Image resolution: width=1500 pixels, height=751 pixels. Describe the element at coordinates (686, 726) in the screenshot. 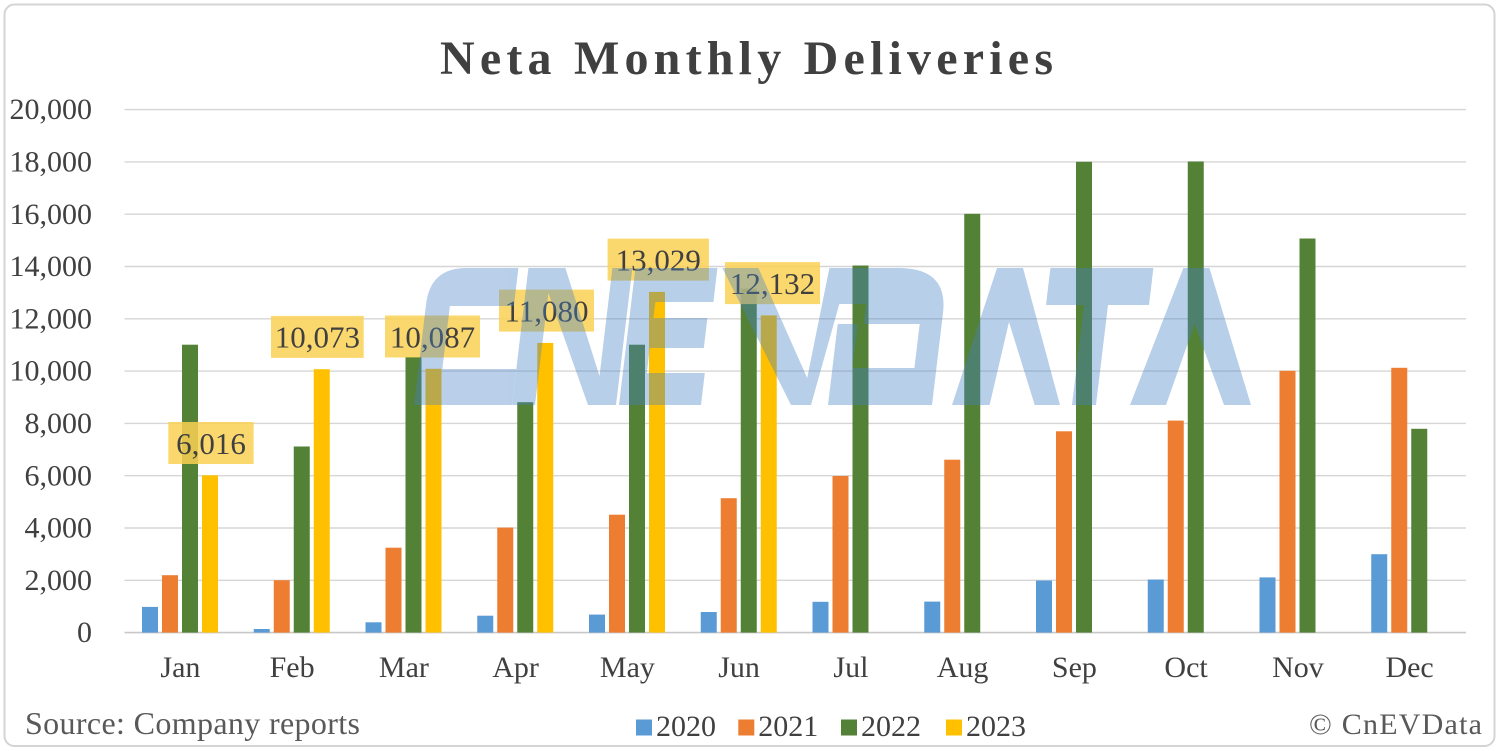

I see `svg-text: 2020` at that location.